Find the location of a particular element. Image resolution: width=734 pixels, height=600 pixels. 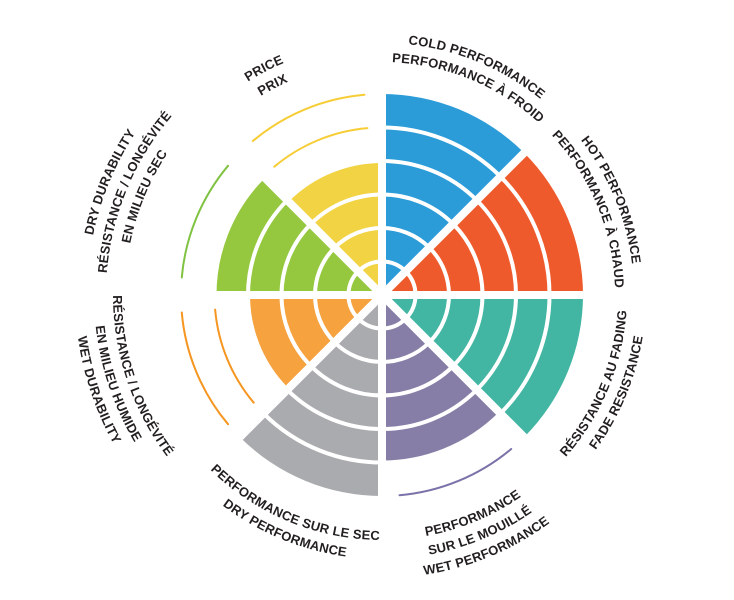

wedge-price is located at coordinates (334, 228).